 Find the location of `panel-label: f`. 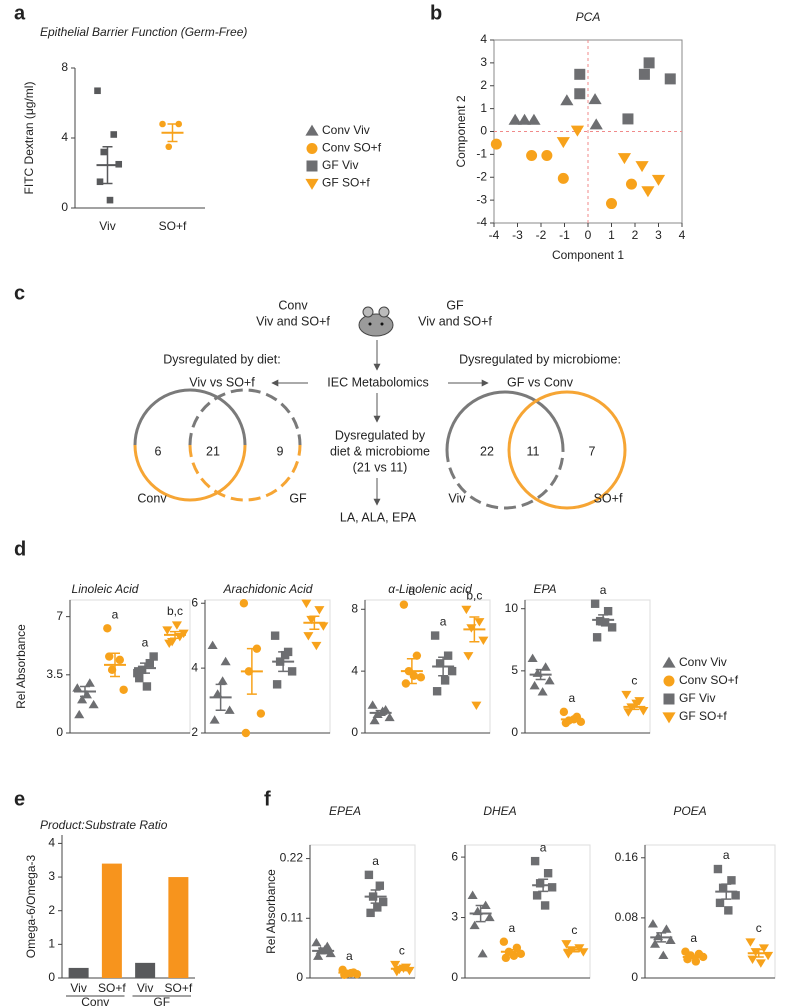

panel-label: f is located at coordinates (267, 799).